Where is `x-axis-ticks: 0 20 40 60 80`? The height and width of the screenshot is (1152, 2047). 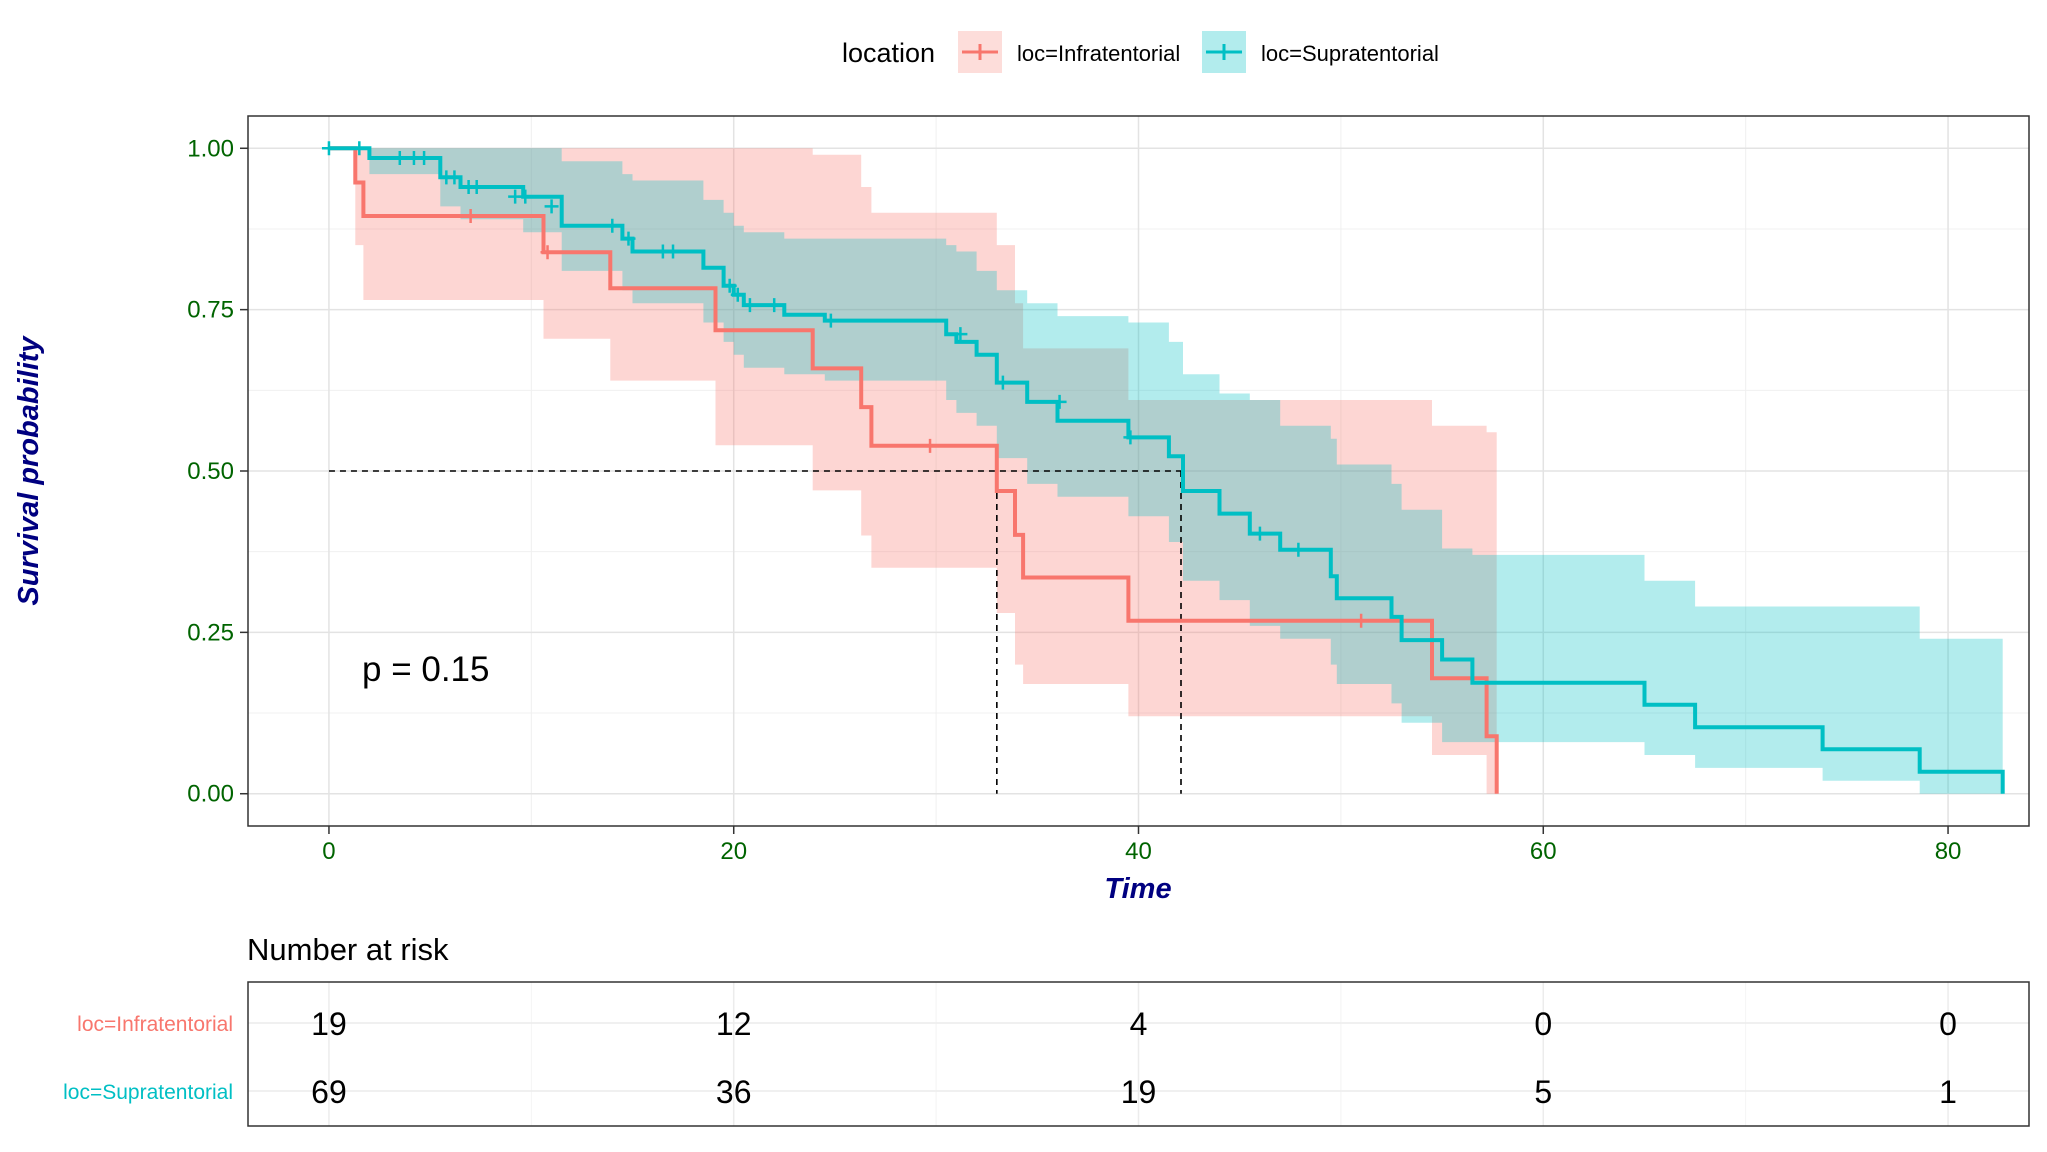 x-axis-ticks: 0 20 40 60 80 is located at coordinates (1141, 845).